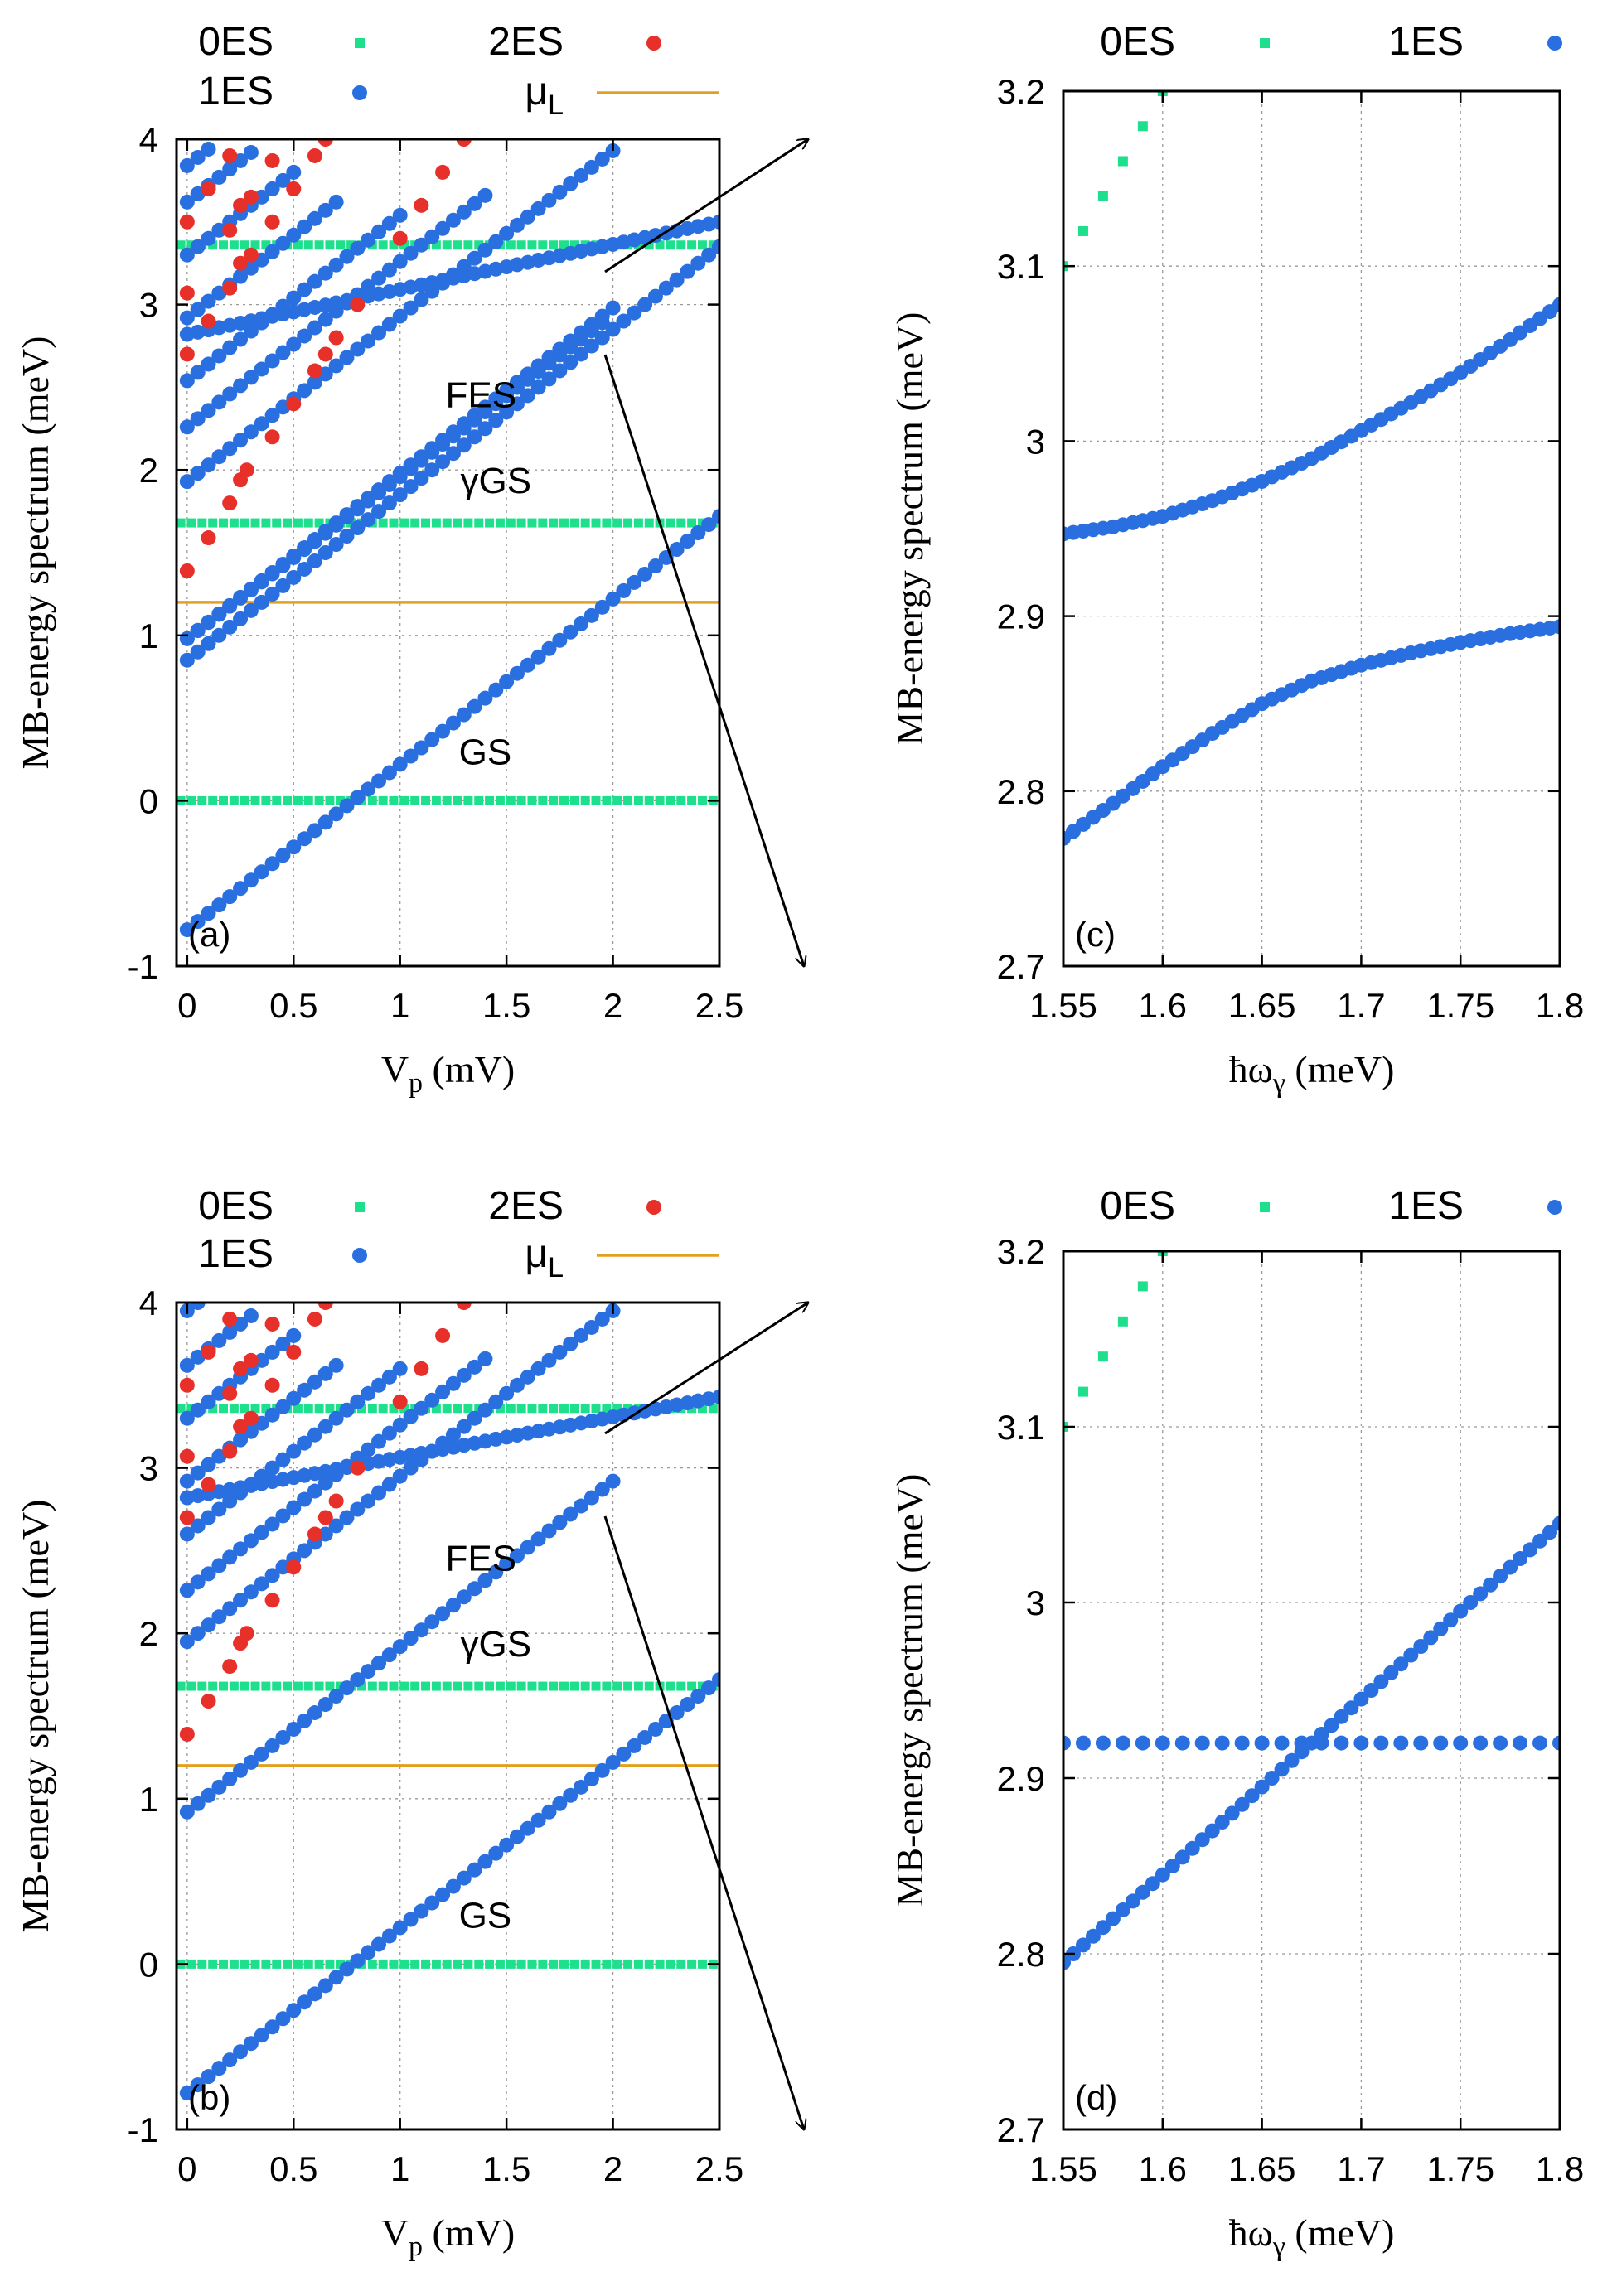 This screenshot has width=1617, height=2296. What do you see at coordinates (1460, 1005) in the screenshot?
I see `x-tick-label: 1.75` at bounding box center [1460, 1005].